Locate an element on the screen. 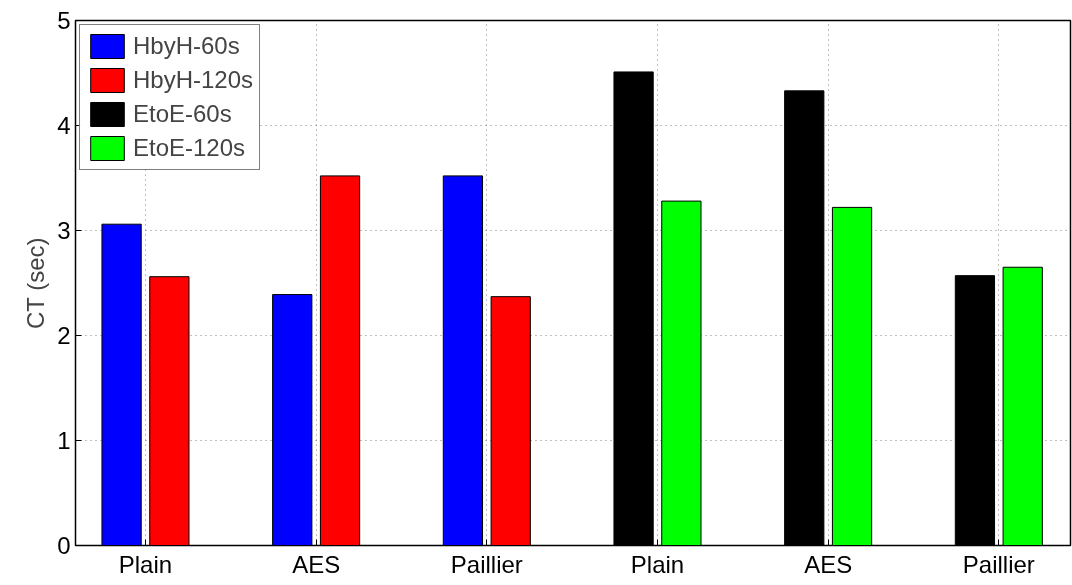 The height and width of the screenshot is (585, 1072). y-tick-label: 0 is located at coordinates (64, 545).